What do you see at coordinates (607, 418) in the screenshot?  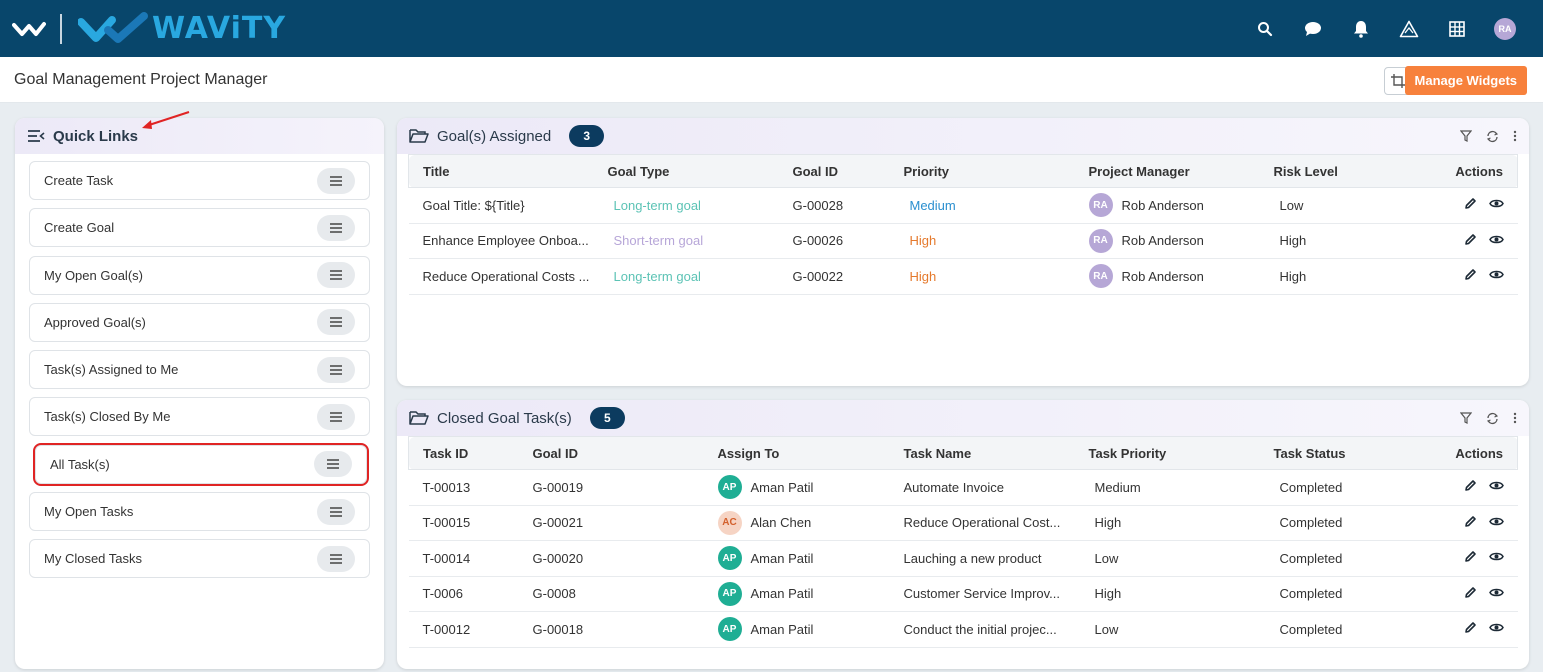 I see `closed-tasks-count-badge: 5` at bounding box center [607, 418].